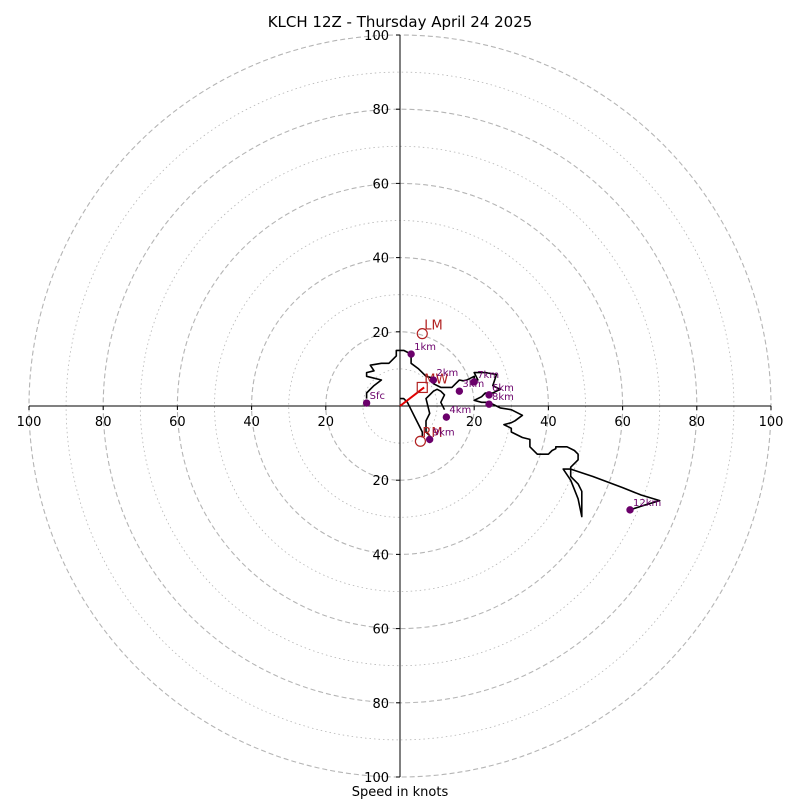  What do you see at coordinates (422, 387) in the screenshot?
I see `storm-motion-mw-marker` at bounding box center [422, 387].